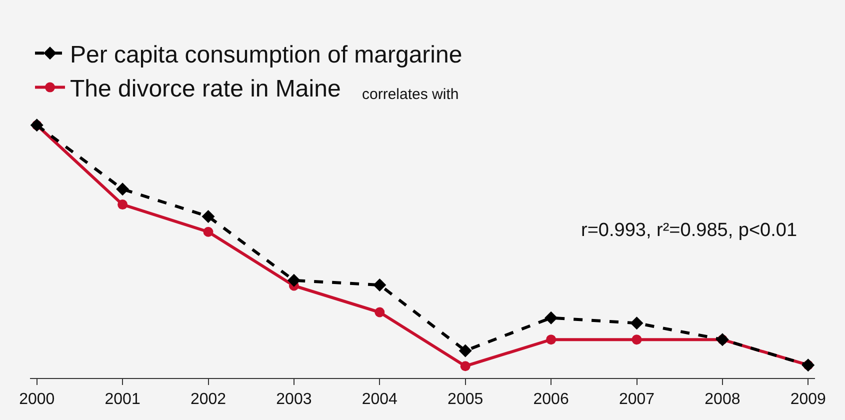  I want to click on x-tick-label: 2005, so click(466, 399).